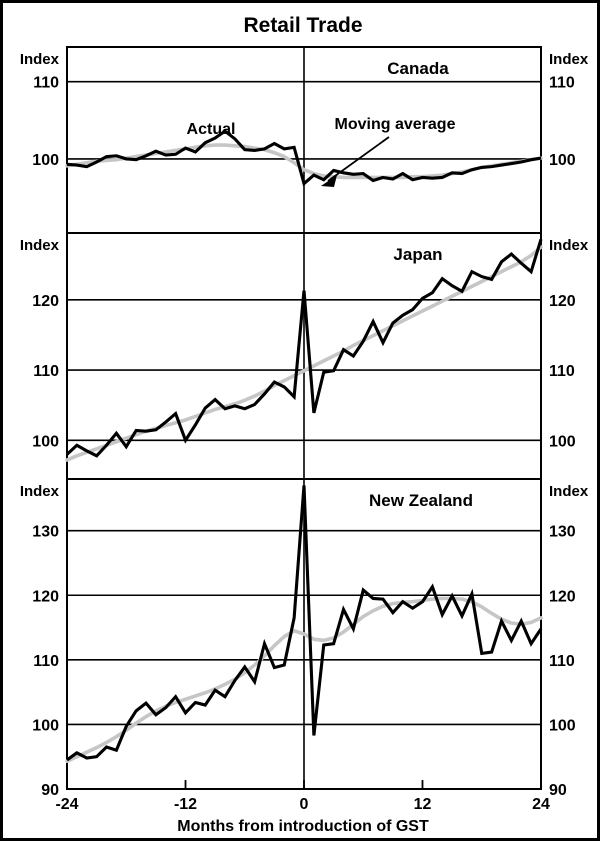 This screenshot has width=600, height=841. Describe the element at coordinates (303, 826) in the screenshot. I see `x-axis-title: Months from introduction of GST` at that location.